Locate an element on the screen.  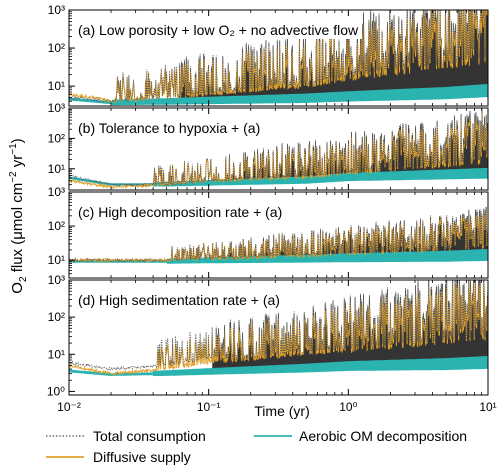
x-tick-label: 10¹ is located at coordinates (487, 407).